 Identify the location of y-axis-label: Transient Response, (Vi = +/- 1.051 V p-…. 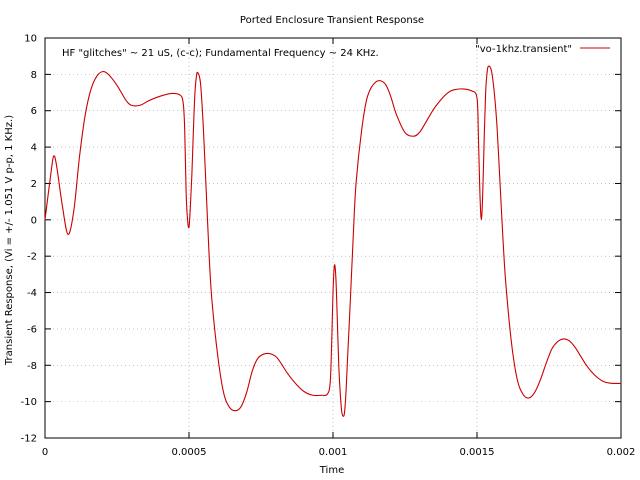
(9, 240).